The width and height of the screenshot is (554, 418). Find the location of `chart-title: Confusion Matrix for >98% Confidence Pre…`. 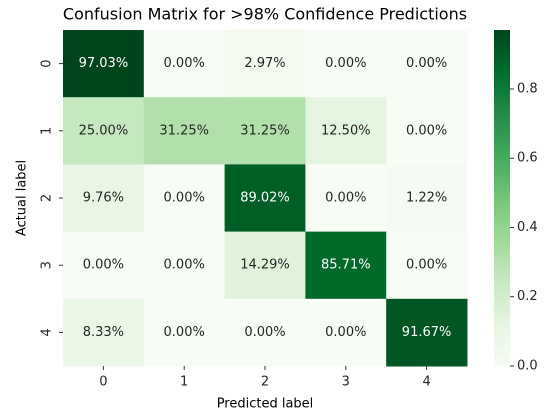

chart-title: Confusion Matrix for >98% Confidence Pre… is located at coordinates (265, 14).